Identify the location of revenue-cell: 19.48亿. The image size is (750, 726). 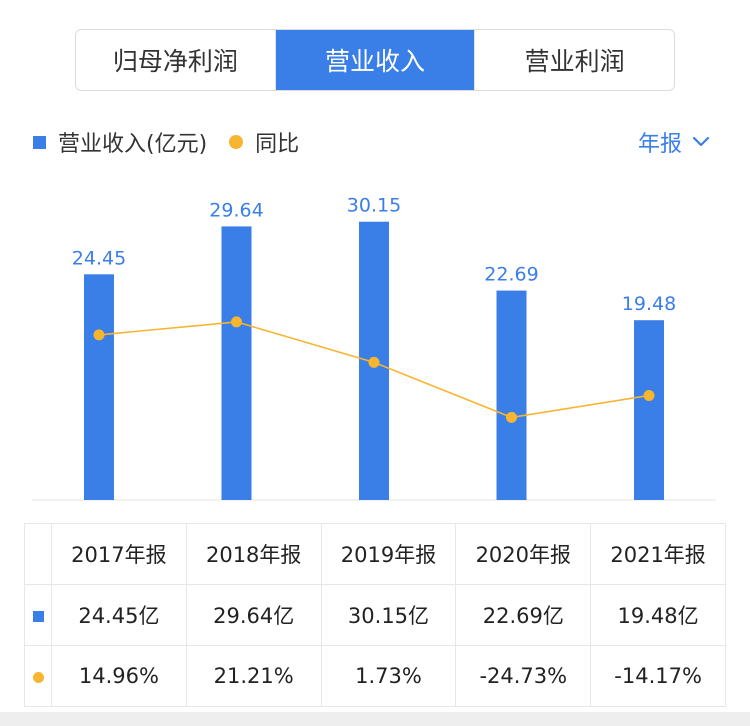
(658, 615).